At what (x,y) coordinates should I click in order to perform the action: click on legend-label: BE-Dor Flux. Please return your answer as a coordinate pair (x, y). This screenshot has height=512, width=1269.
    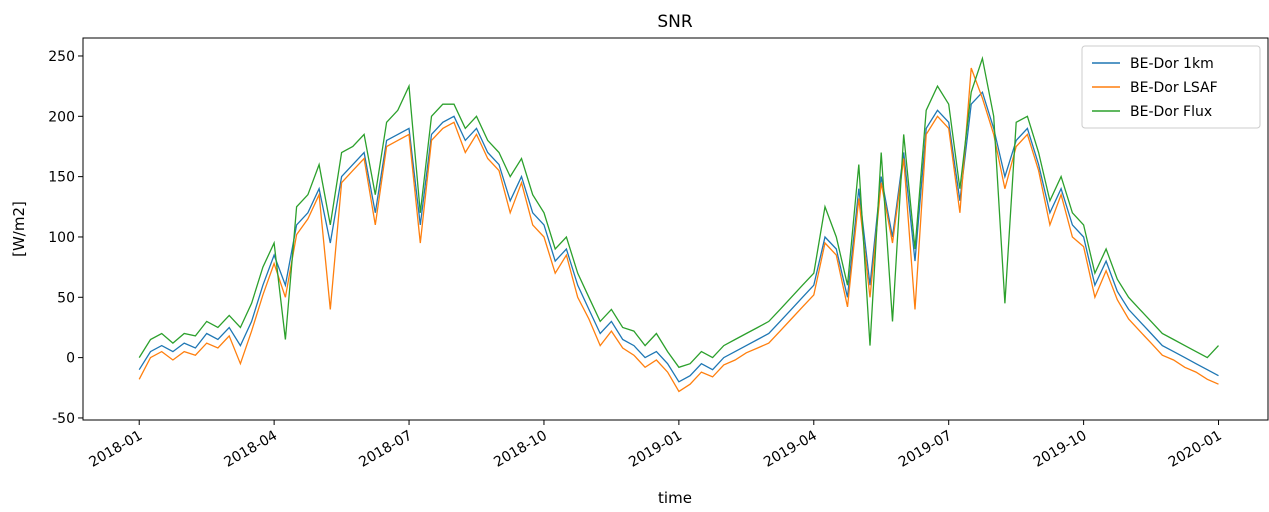
    Looking at the image, I should click on (1171, 112).